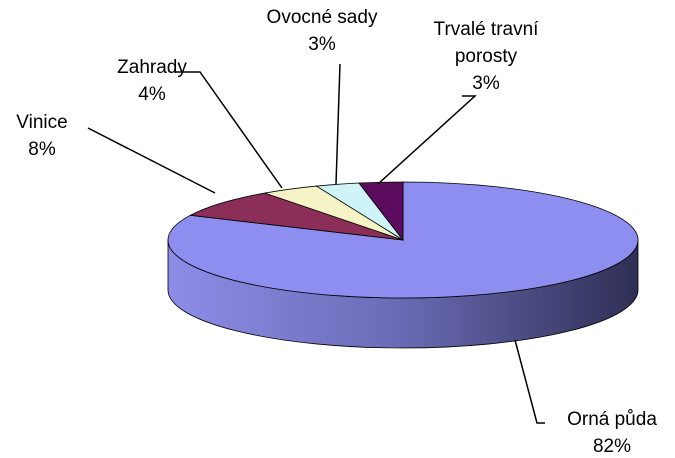  What do you see at coordinates (42, 122) in the screenshot?
I see `category-label: Vinice` at bounding box center [42, 122].